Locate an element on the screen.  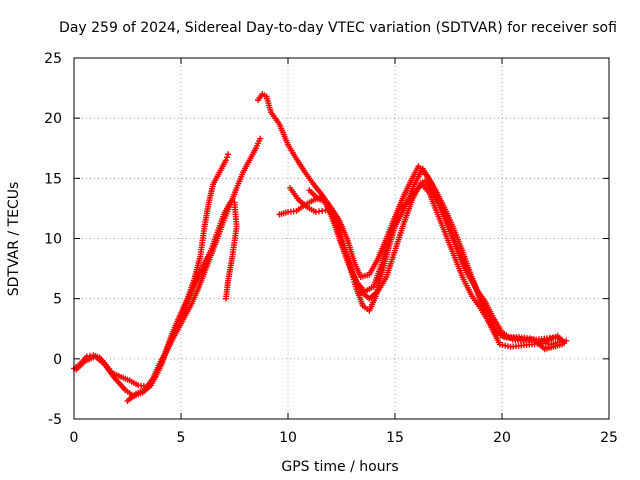
y-tick-label: 0 is located at coordinates (57, 360).